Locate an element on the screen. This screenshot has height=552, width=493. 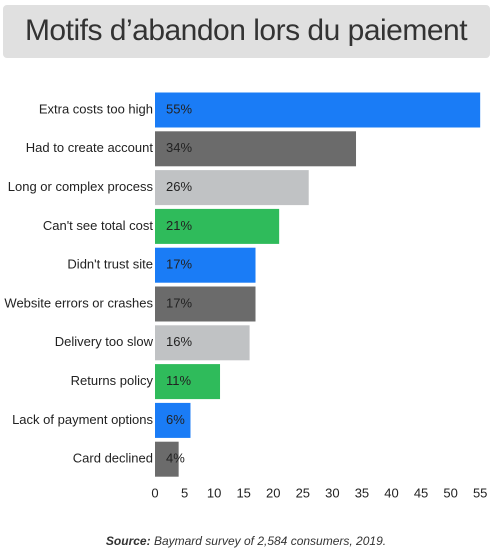
x-tick-label: 20 is located at coordinates (273, 492).